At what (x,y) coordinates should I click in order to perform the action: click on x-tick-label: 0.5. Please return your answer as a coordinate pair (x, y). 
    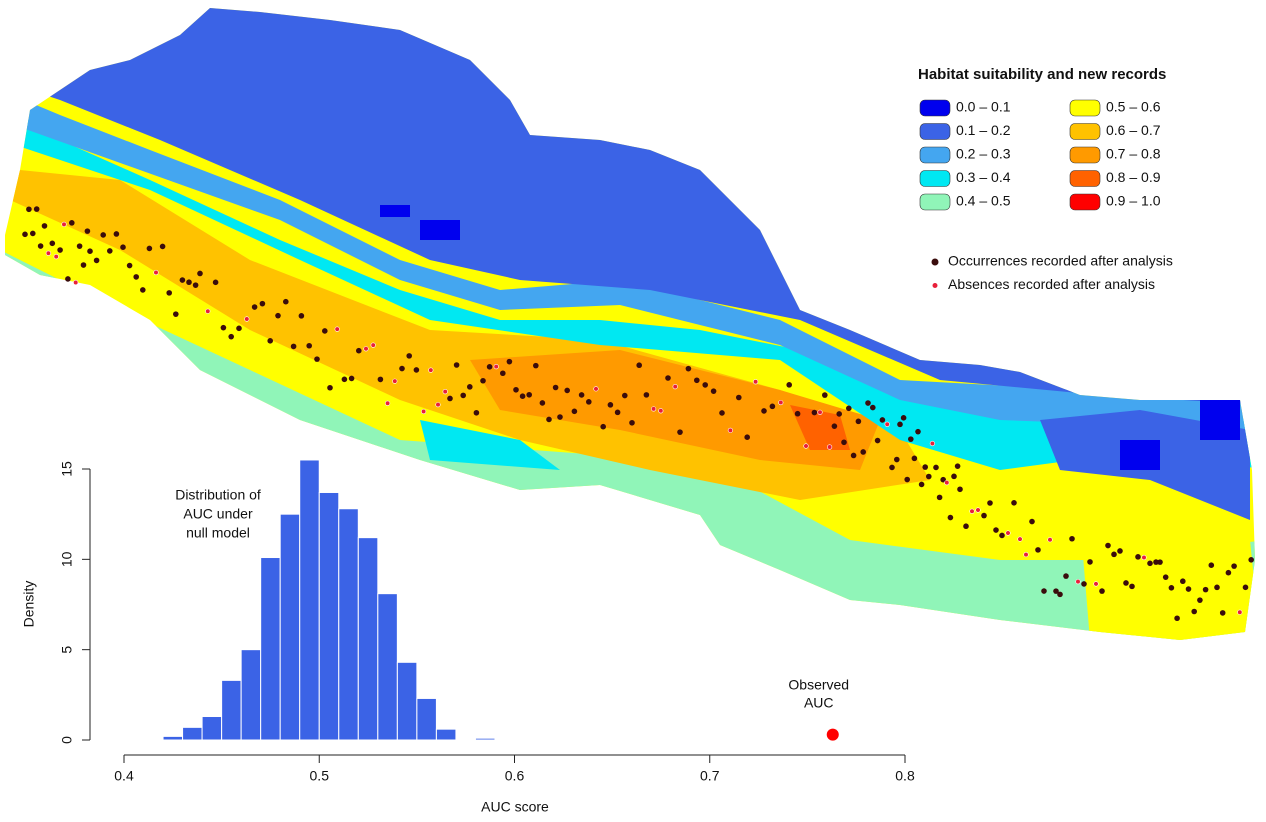
    Looking at the image, I should click on (320, 776).